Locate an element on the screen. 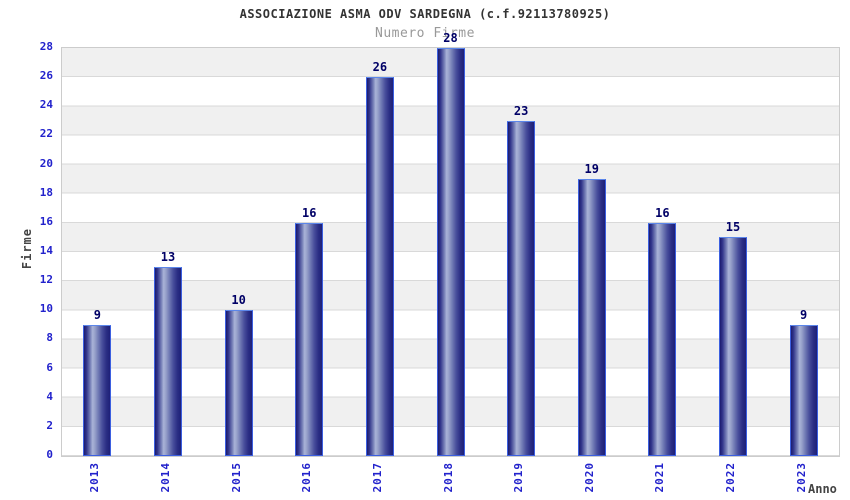  y-tick-label: 10 is located at coordinates (46, 309).